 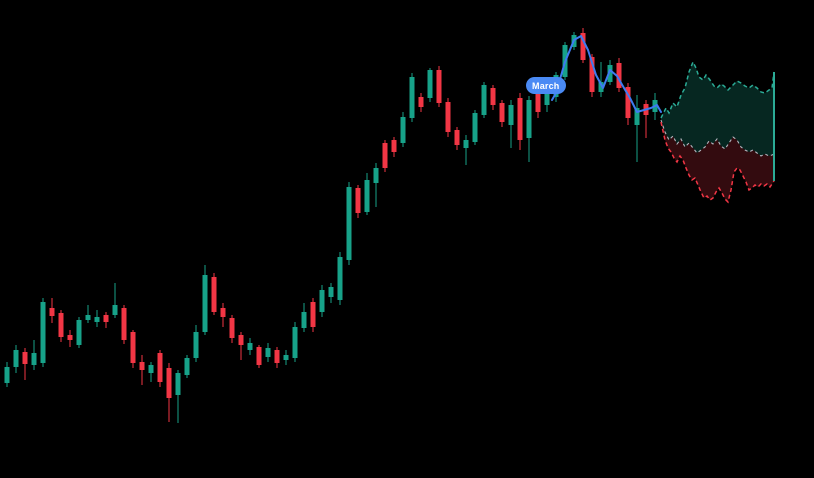 I want to click on forecast-upper-area, so click(x=717, y=109).